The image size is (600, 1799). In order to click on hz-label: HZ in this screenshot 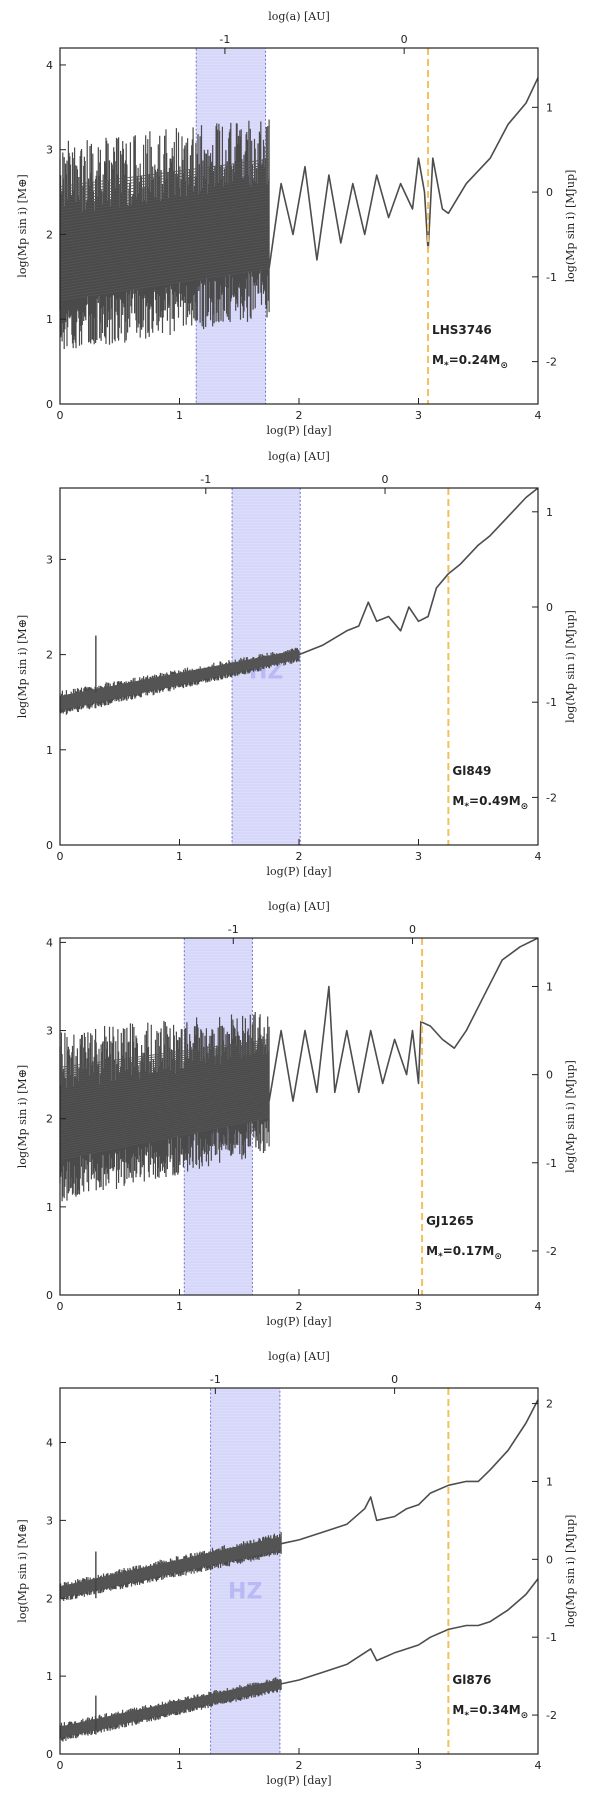, I will do `click(245, 1591)`.